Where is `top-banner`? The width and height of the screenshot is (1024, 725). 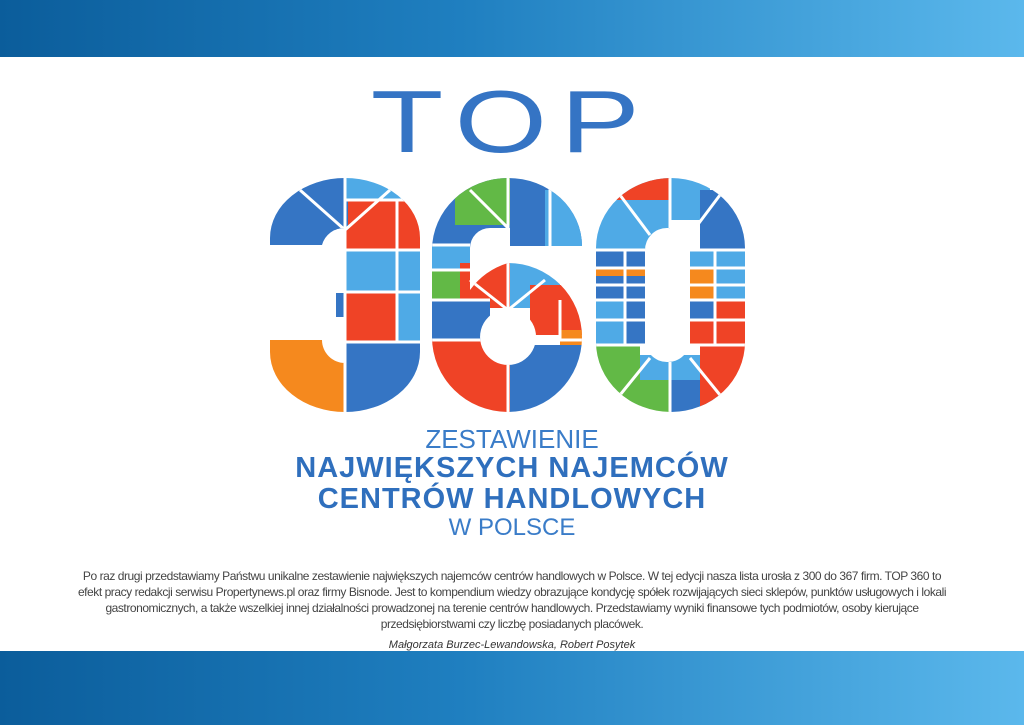 top-banner is located at coordinates (512, 28).